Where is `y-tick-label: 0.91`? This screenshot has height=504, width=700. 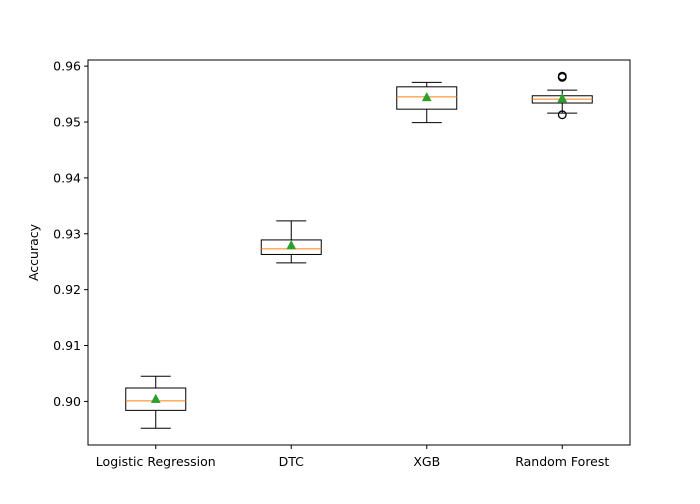
y-tick-label: 0.91 is located at coordinates (67, 345).